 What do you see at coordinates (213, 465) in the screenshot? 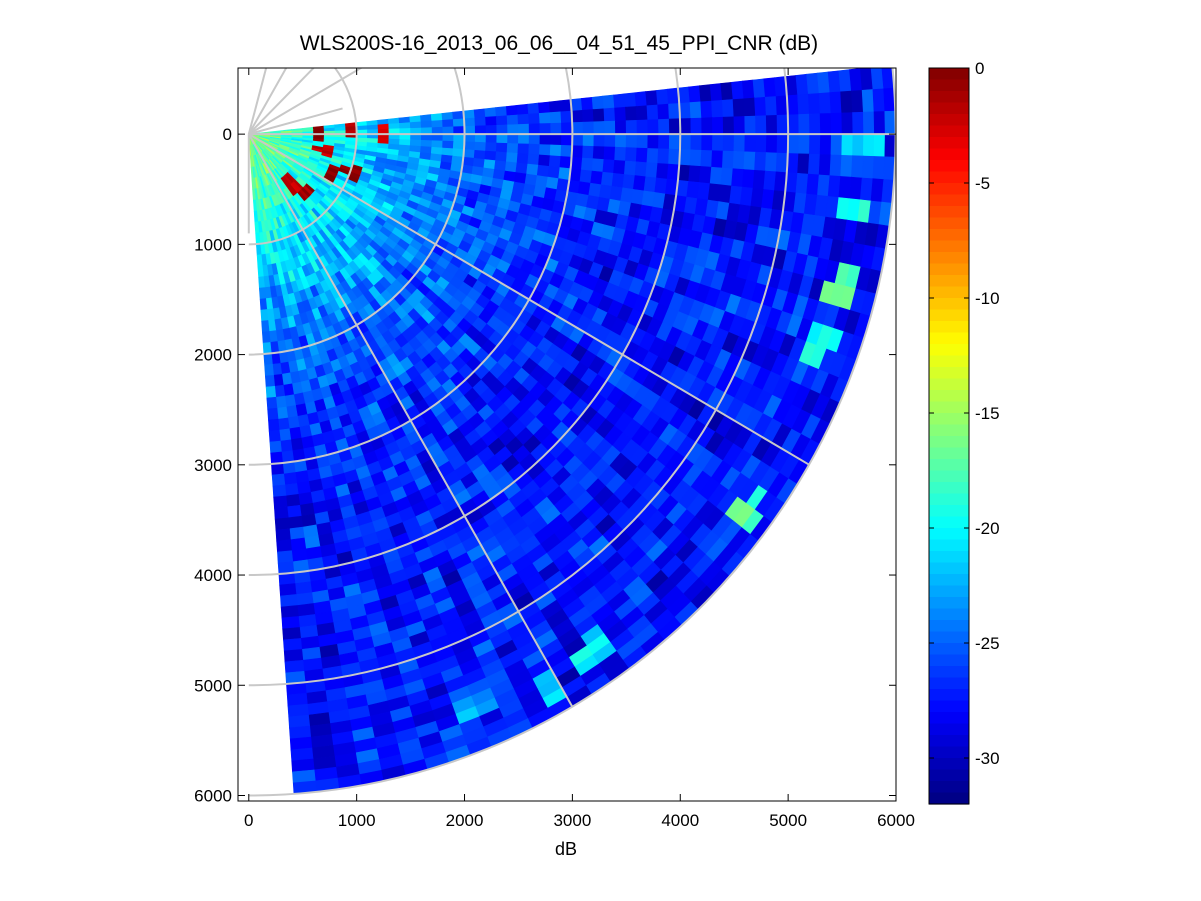
I see `y-tick-label: 3000` at bounding box center [213, 465].